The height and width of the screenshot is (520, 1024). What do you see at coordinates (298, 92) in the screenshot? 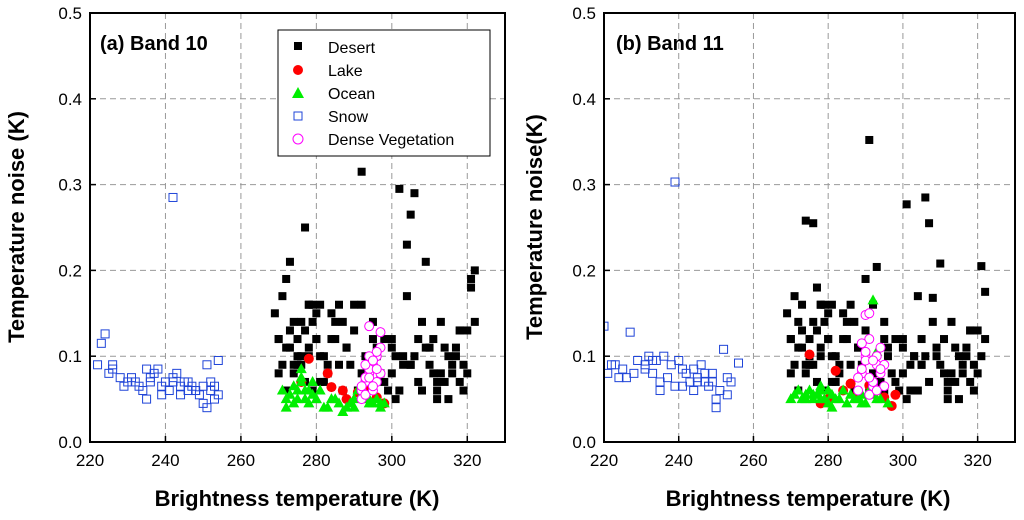
I see `legend-marker-ocean` at bounding box center [298, 92].